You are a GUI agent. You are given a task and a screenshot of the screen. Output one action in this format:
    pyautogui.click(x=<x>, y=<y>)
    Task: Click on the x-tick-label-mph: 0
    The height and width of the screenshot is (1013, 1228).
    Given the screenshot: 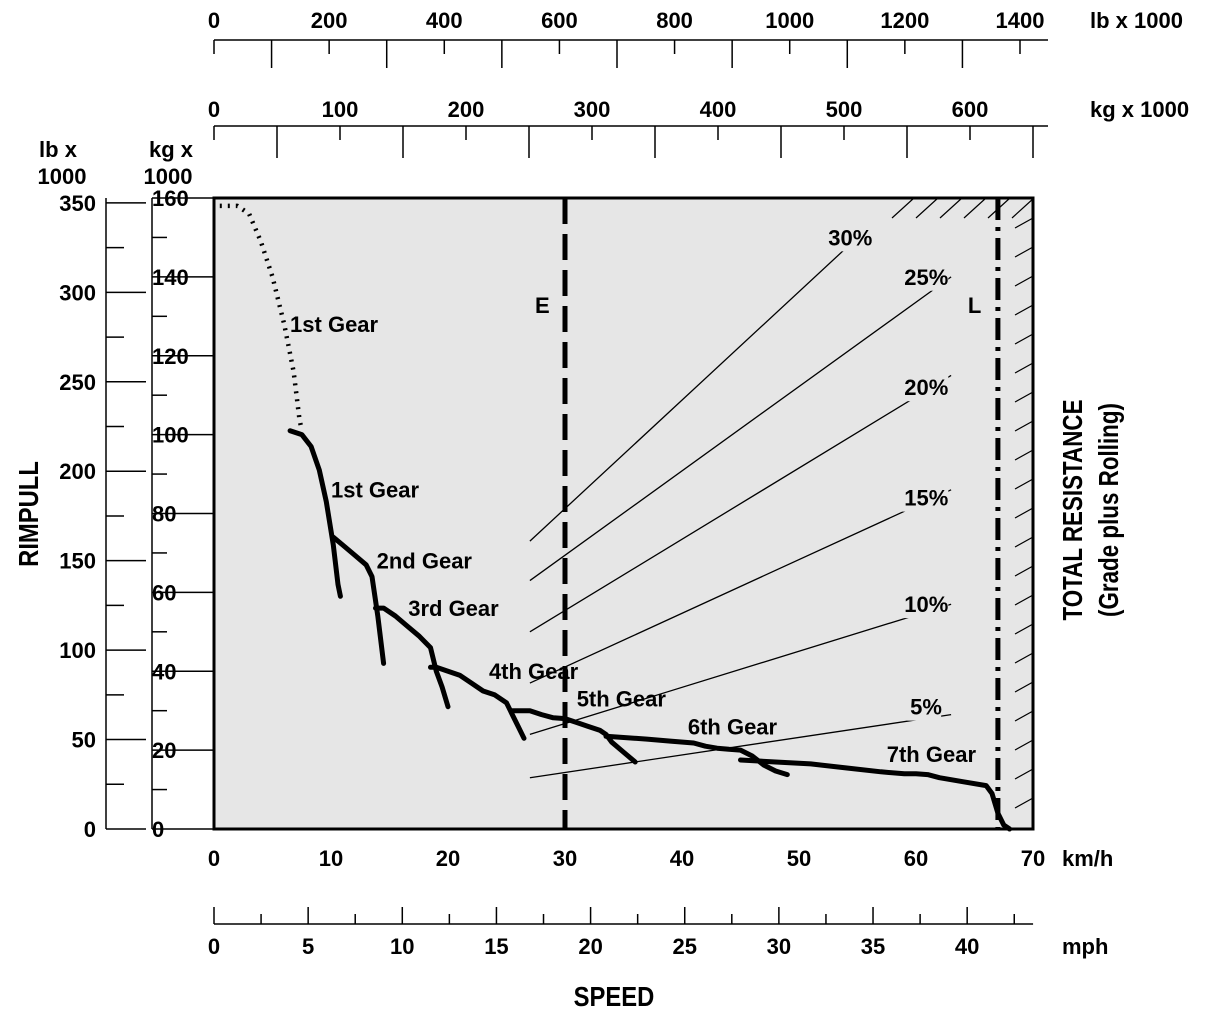 What is the action you would take?
    pyautogui.click(x=214, y=946)
    